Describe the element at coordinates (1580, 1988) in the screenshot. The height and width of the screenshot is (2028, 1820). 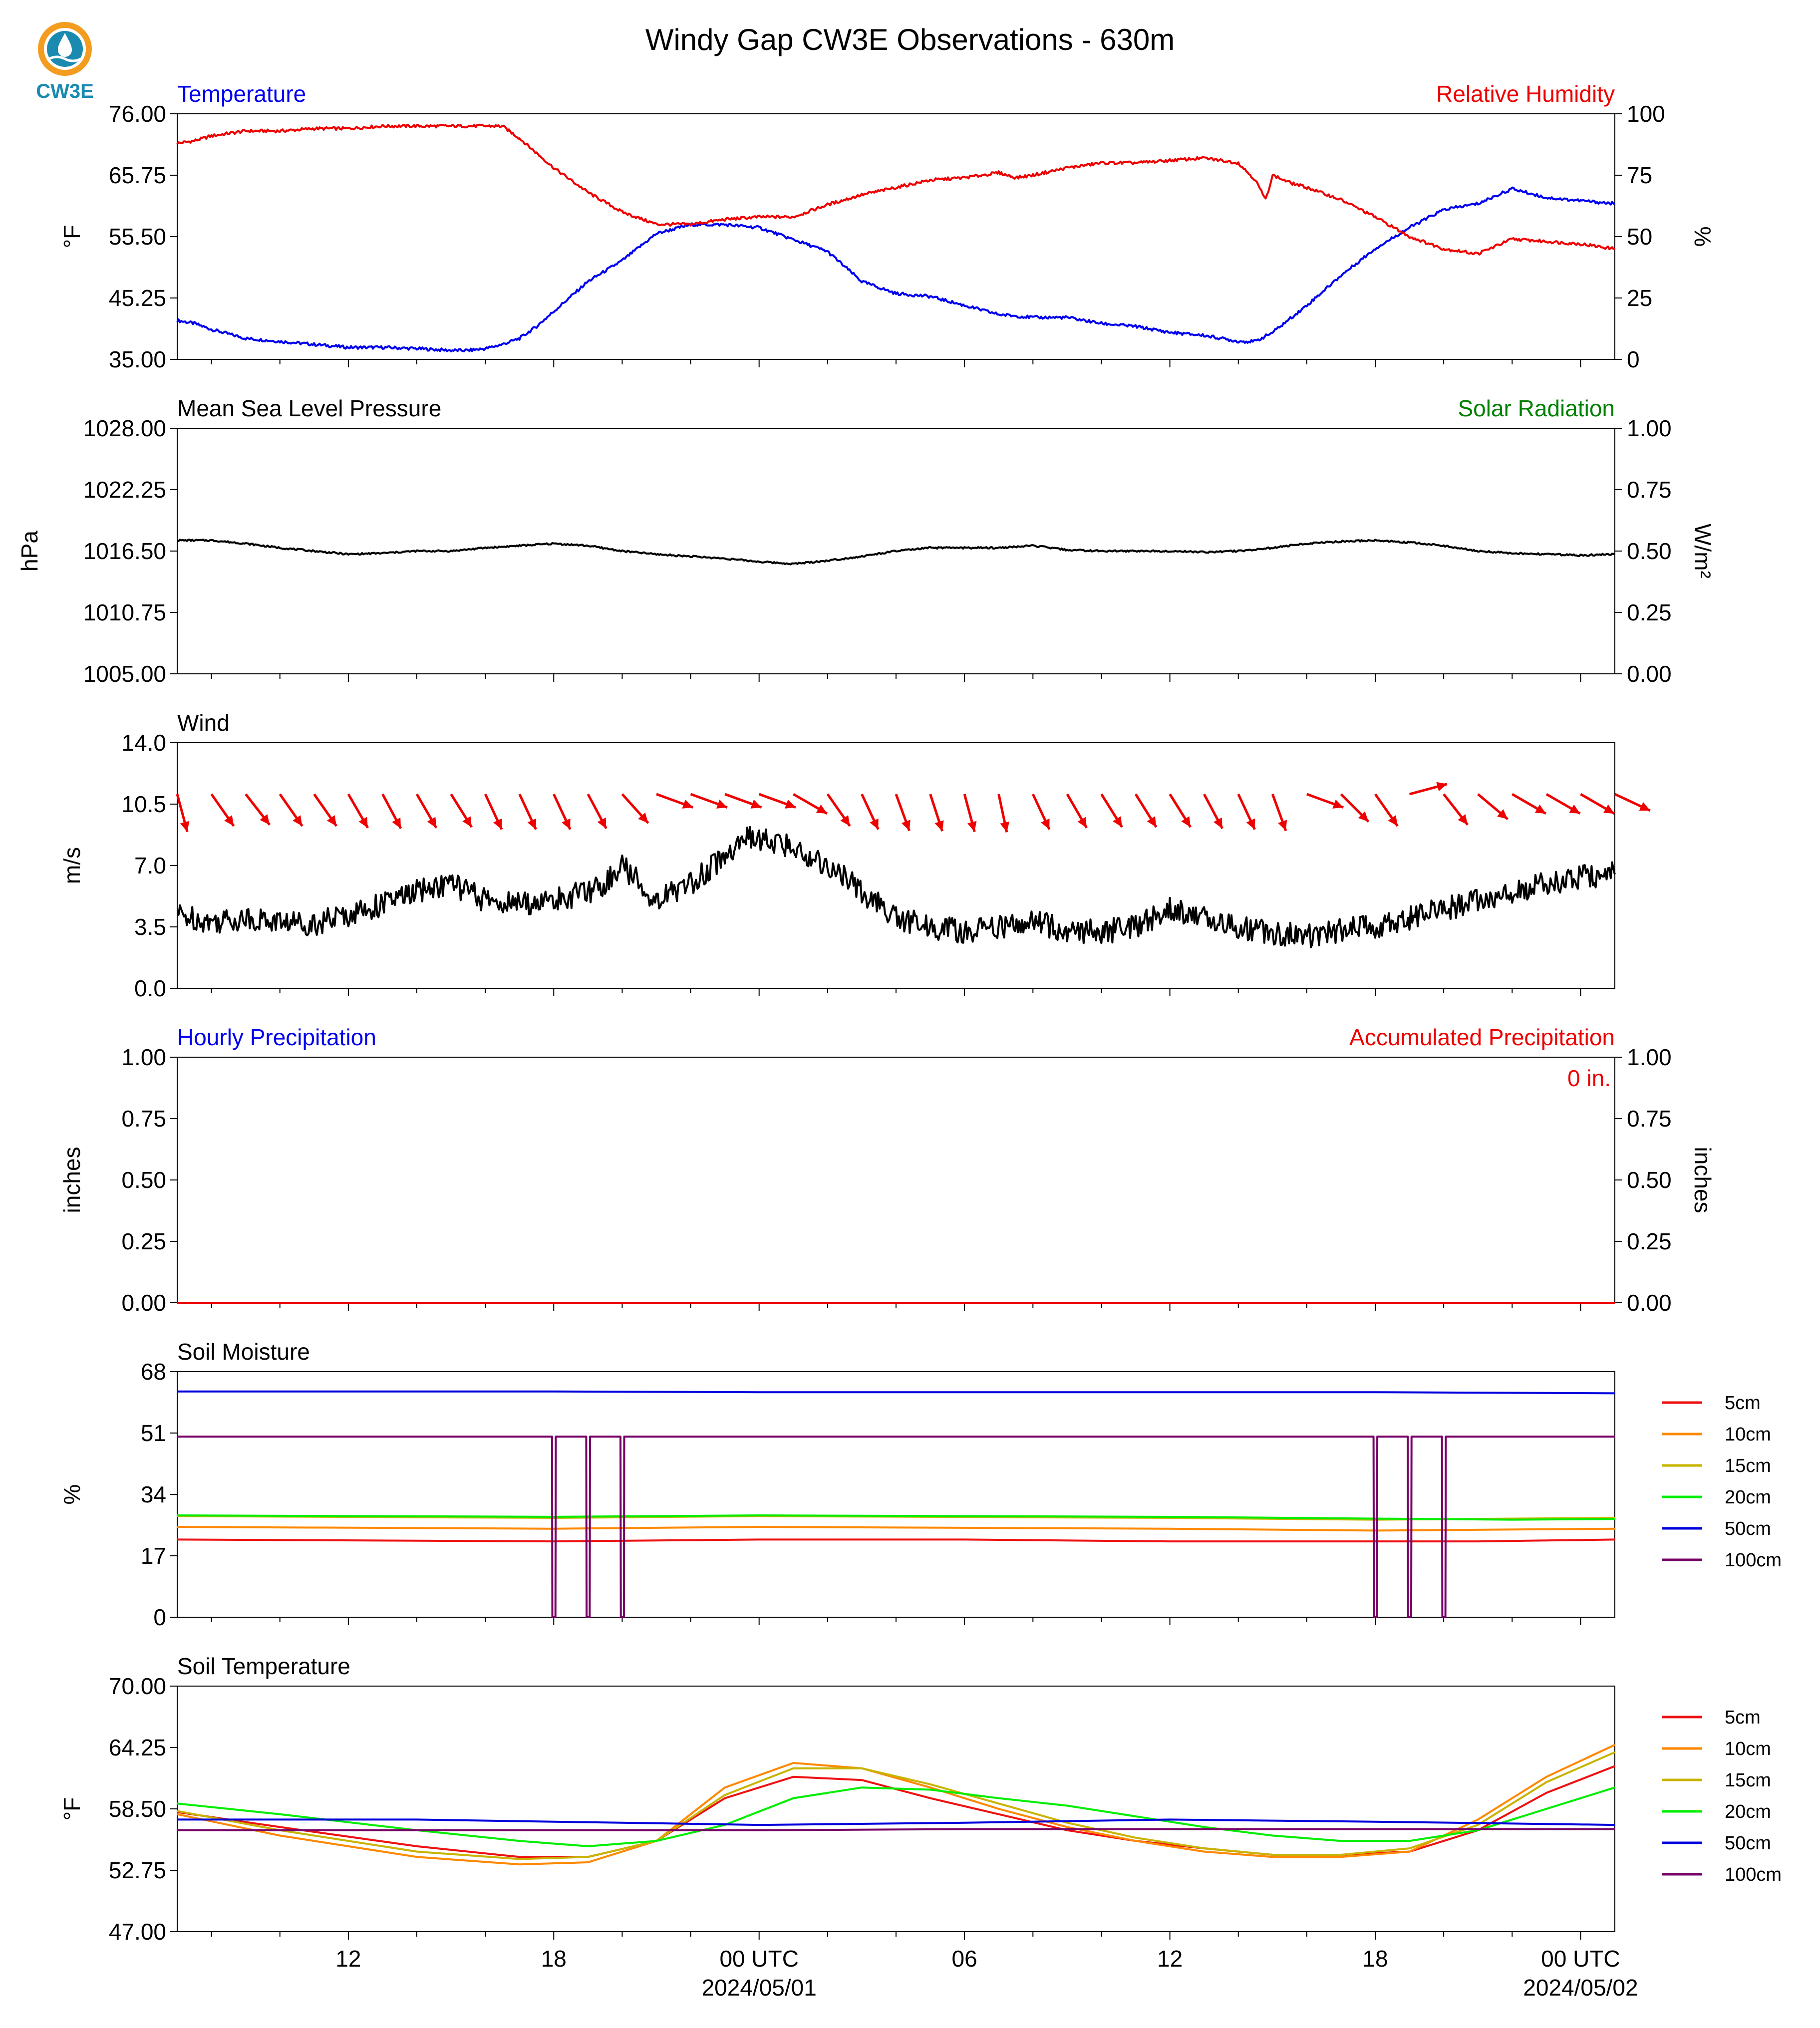
I see `x-tick-date-label: 2024/05/02` at that location.